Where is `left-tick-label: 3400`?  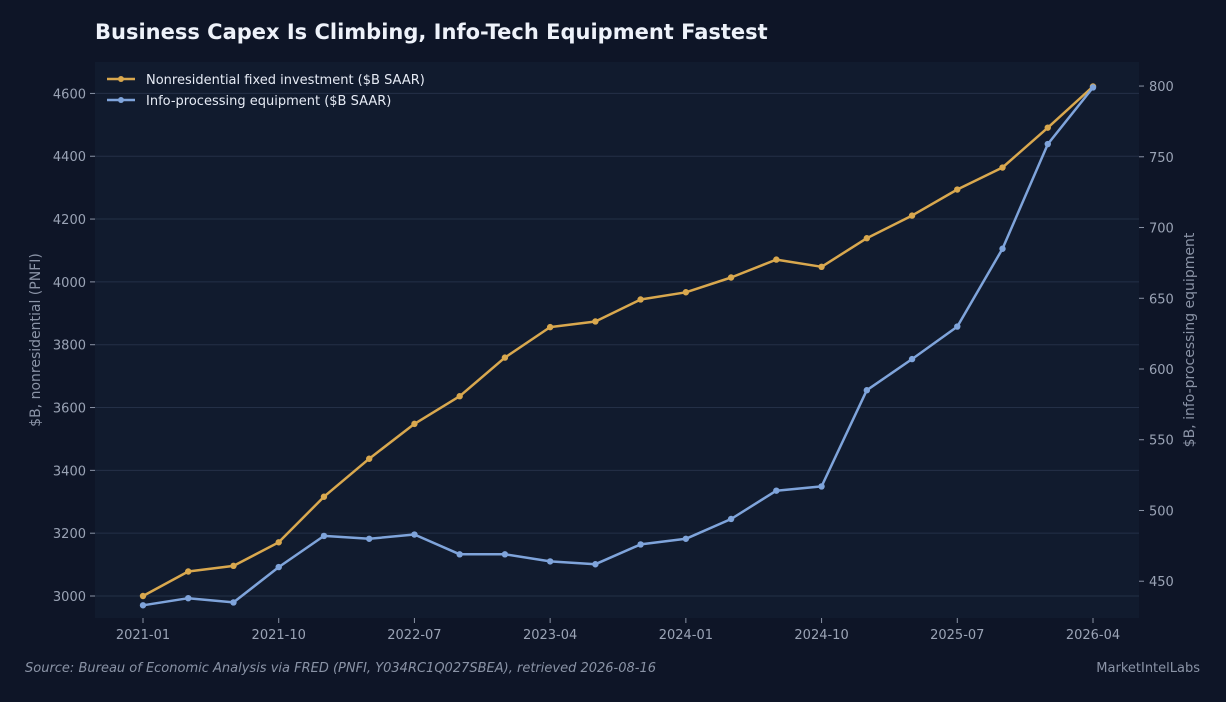 left-tick-label: 3400 is located at coordinates (69, 471).